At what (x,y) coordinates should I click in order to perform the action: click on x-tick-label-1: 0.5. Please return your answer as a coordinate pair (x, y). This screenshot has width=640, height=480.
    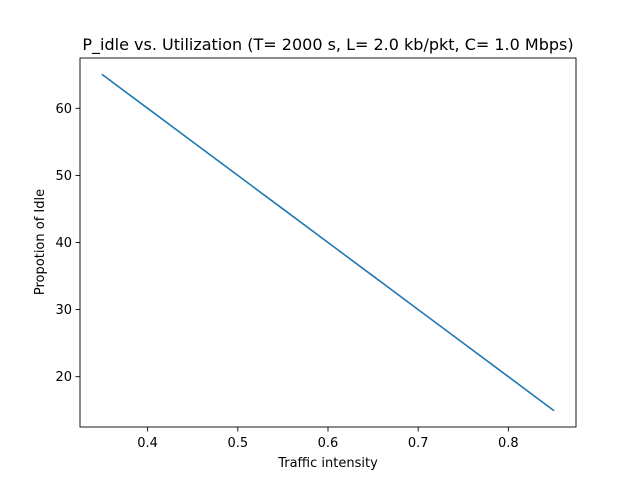
    Looking at the image, I should click on (237, 443).